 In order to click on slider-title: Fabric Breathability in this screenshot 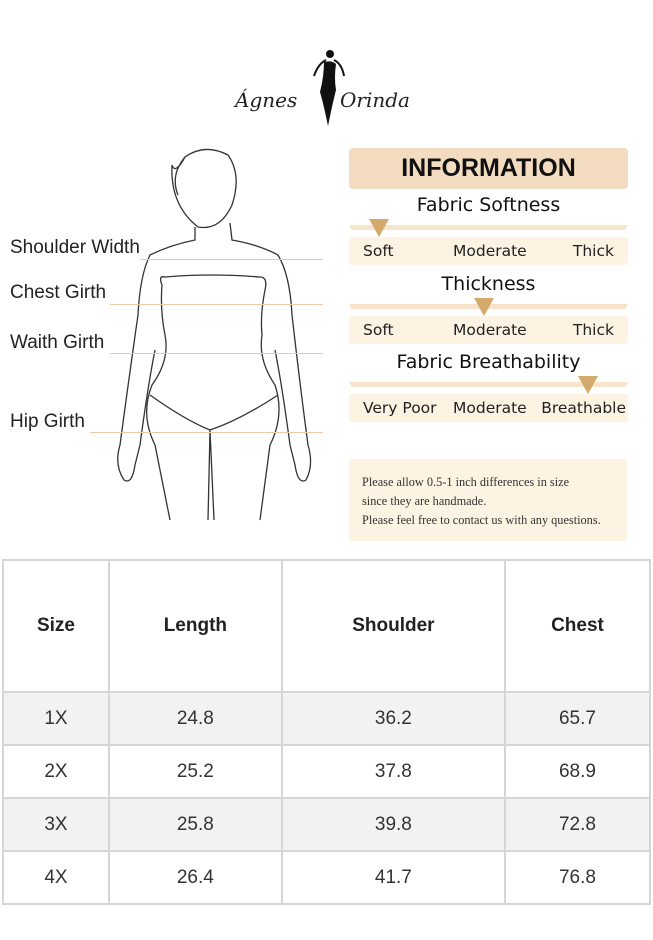, I will do `click(488, 362)`.